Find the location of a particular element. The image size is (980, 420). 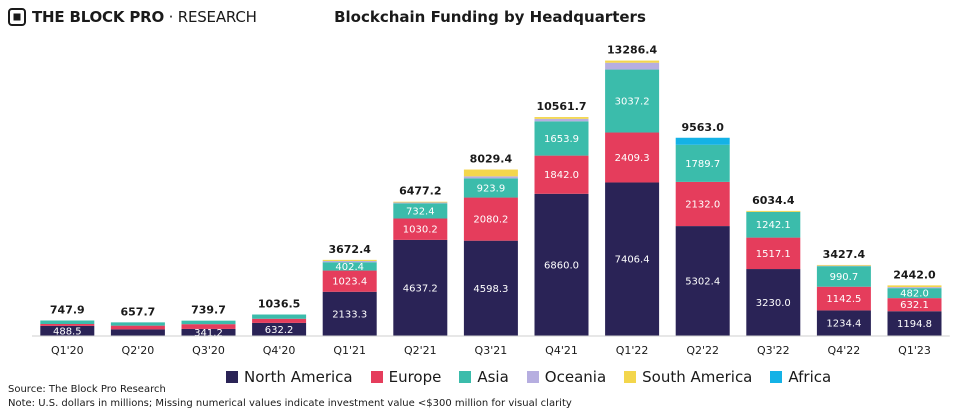

bar-total-label: 739.7 is located at coordinates (208, 310).